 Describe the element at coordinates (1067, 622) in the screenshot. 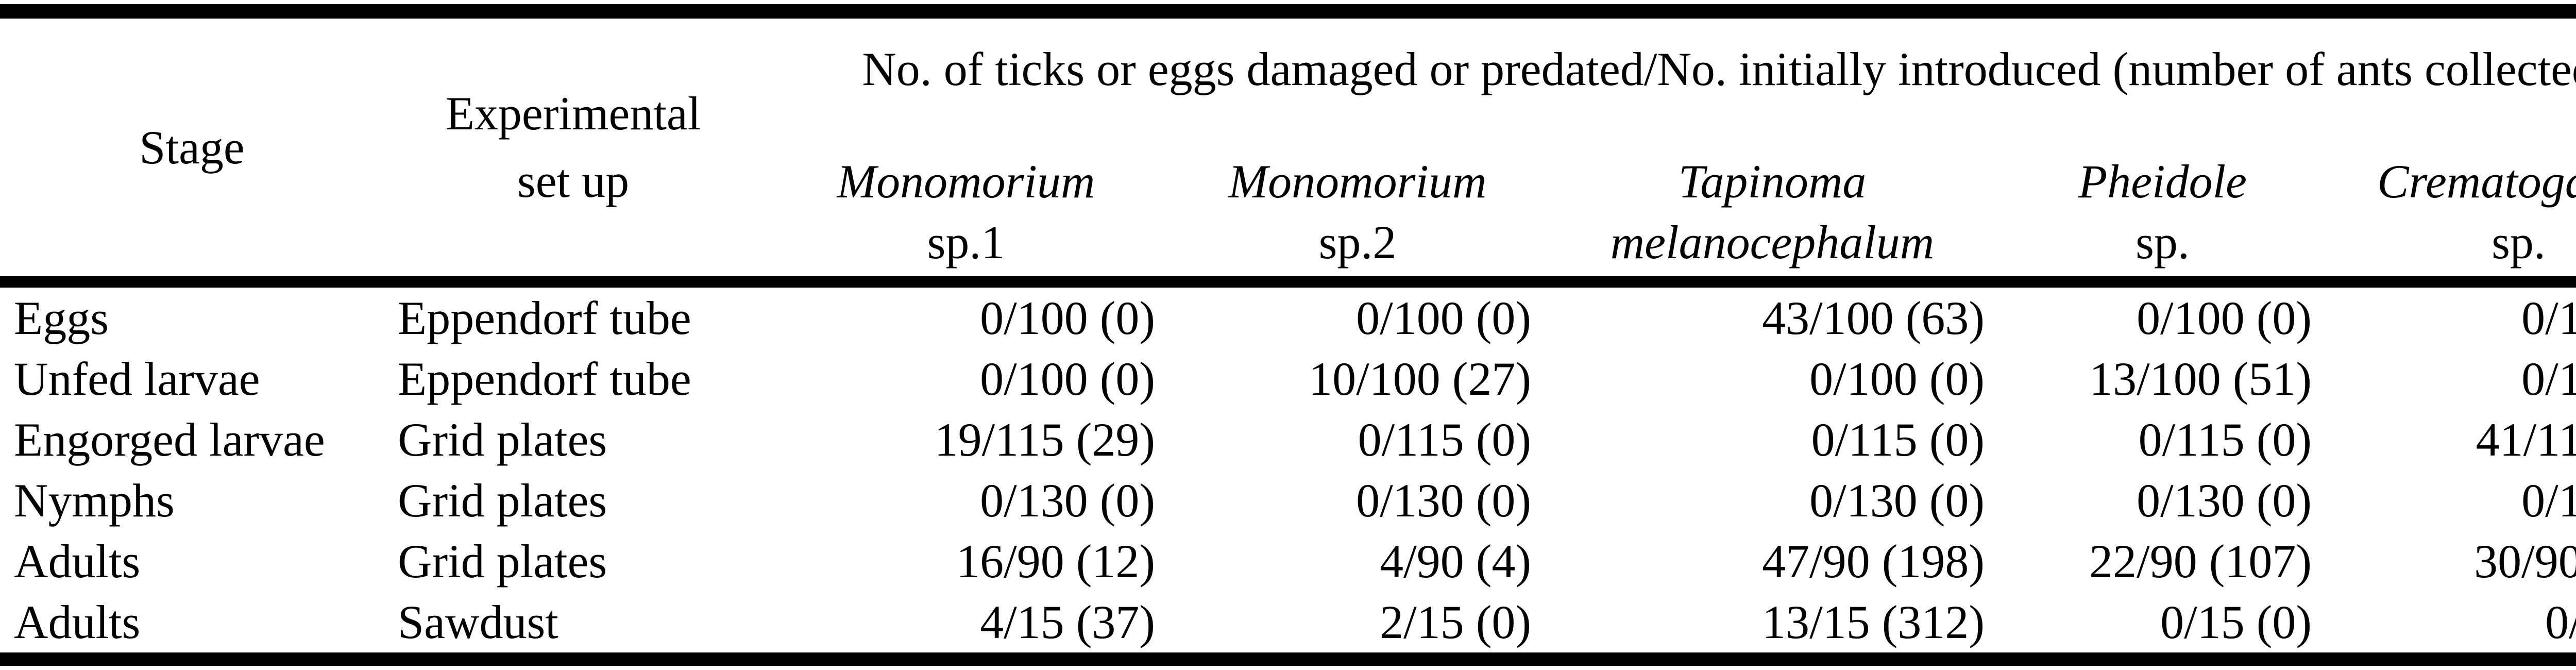

I see `value-cell: 4/15 (37)` at that location.